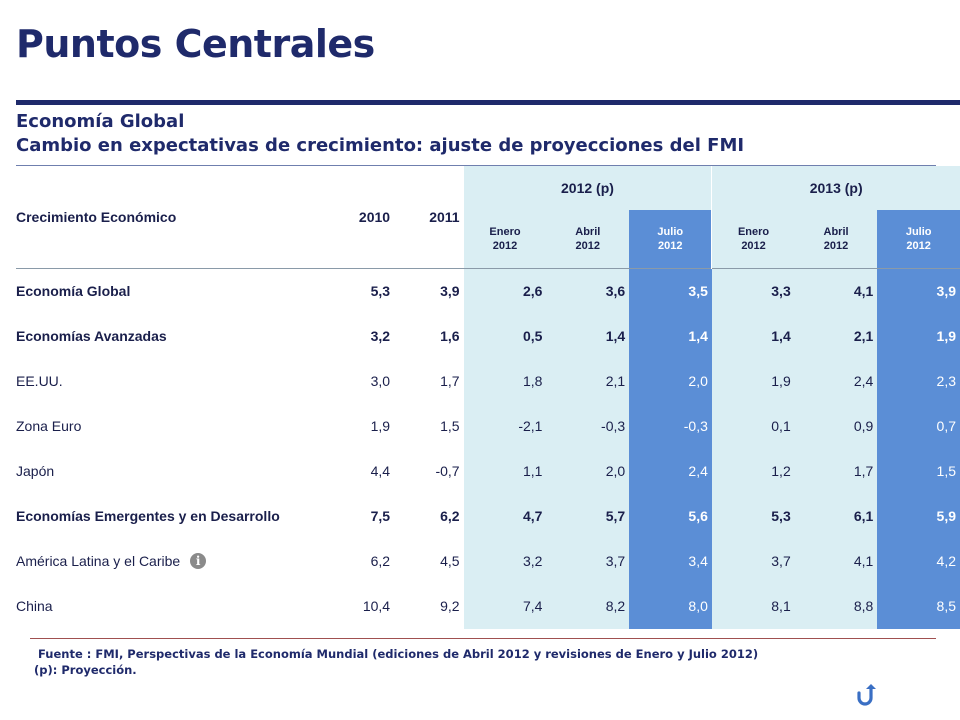 Image resolution: width=960 pixels, height=720 pixels. I want to click on table-row: EE.UU. 3,0 1,7 1,8 2,1 2,0 1,9 2,4 2,3, so click(488, 381).